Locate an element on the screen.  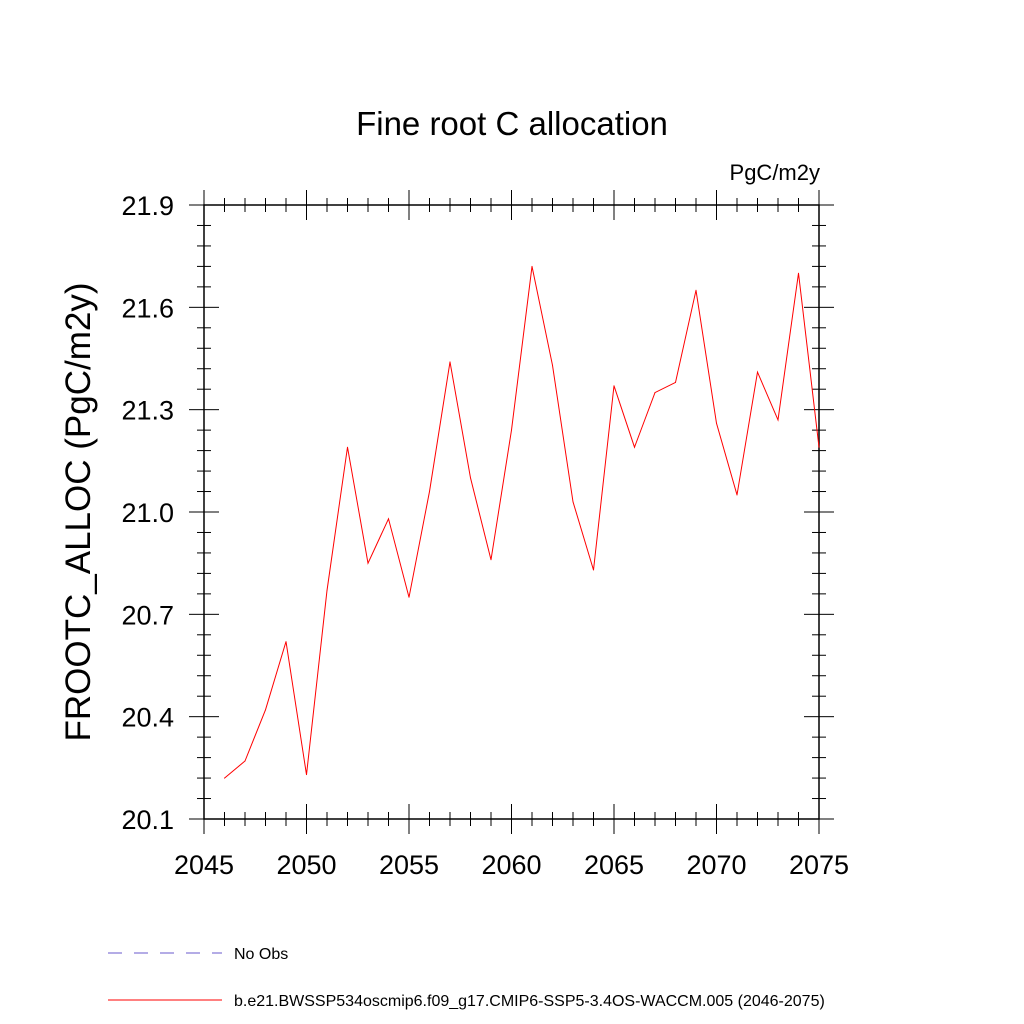
x-tick-label: 2075 is located at coordinates (819, 865).